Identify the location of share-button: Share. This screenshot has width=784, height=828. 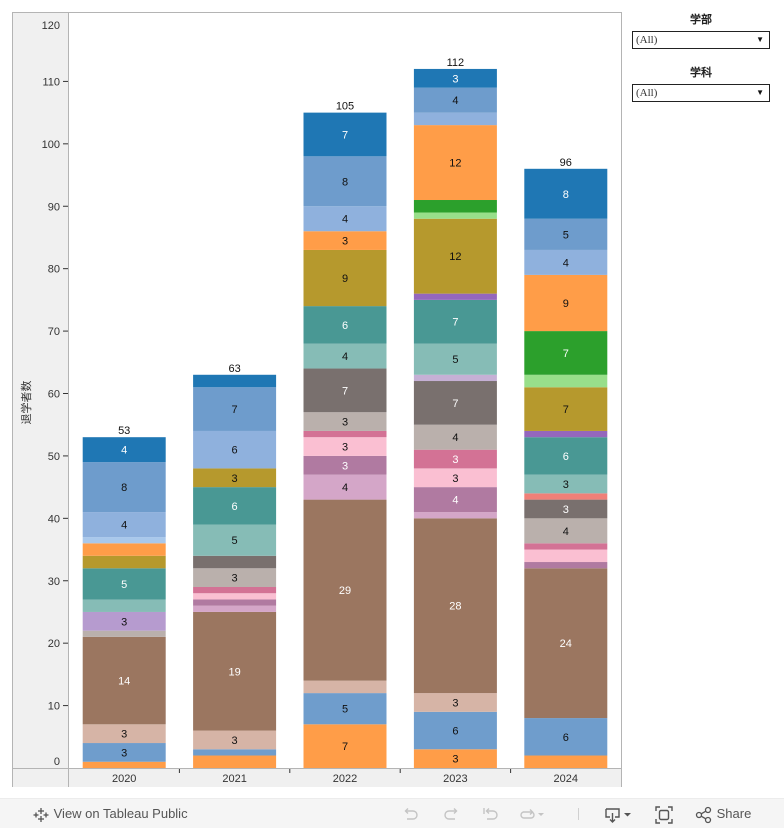
(723, 813).